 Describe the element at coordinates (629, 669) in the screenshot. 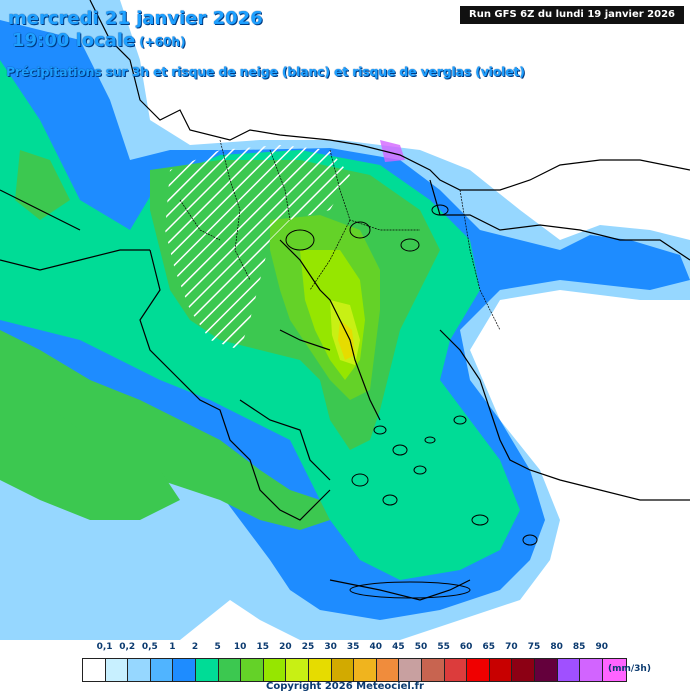

I see `scale-unit: (mm/3h)` at that location.